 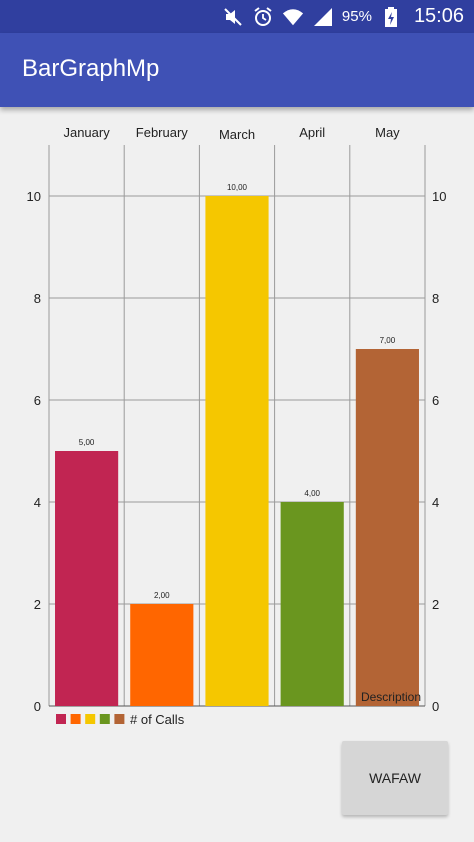 What do you see at coordinates (387, 132) in the screenshot?
I see `x-tick-label: May` at bounding box center [387, 132].